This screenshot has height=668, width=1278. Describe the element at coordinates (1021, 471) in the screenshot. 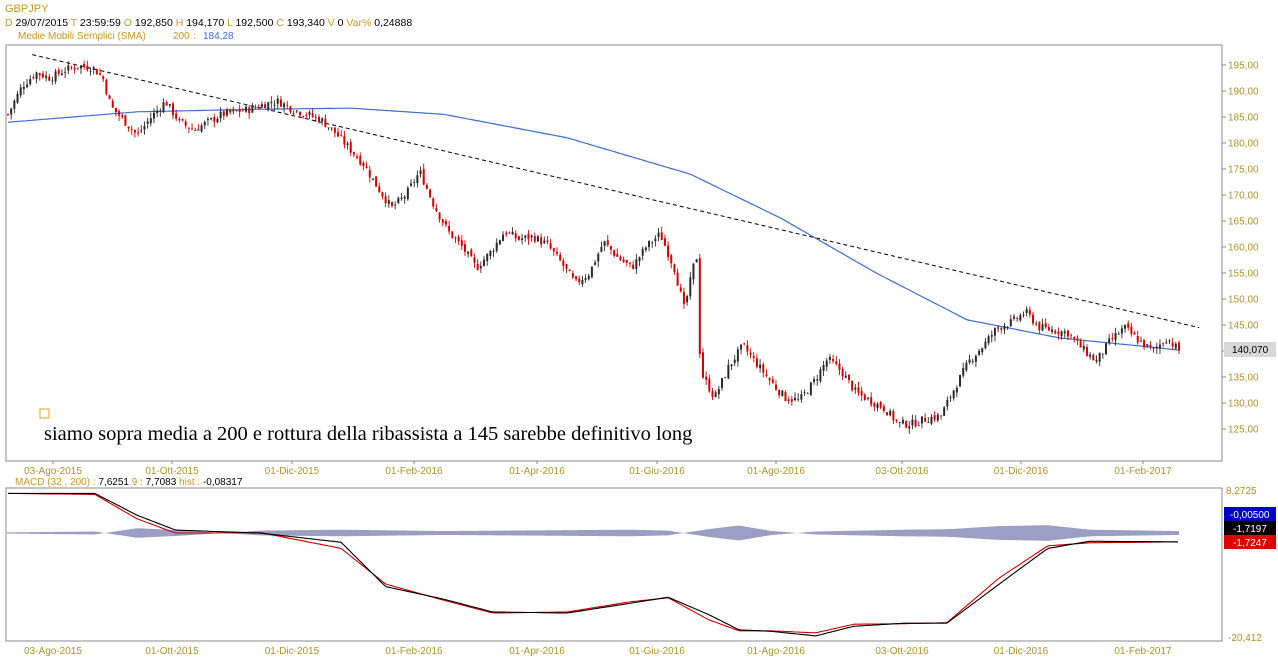

I see `x-tick-label: 01-Dic-2016` at that location.